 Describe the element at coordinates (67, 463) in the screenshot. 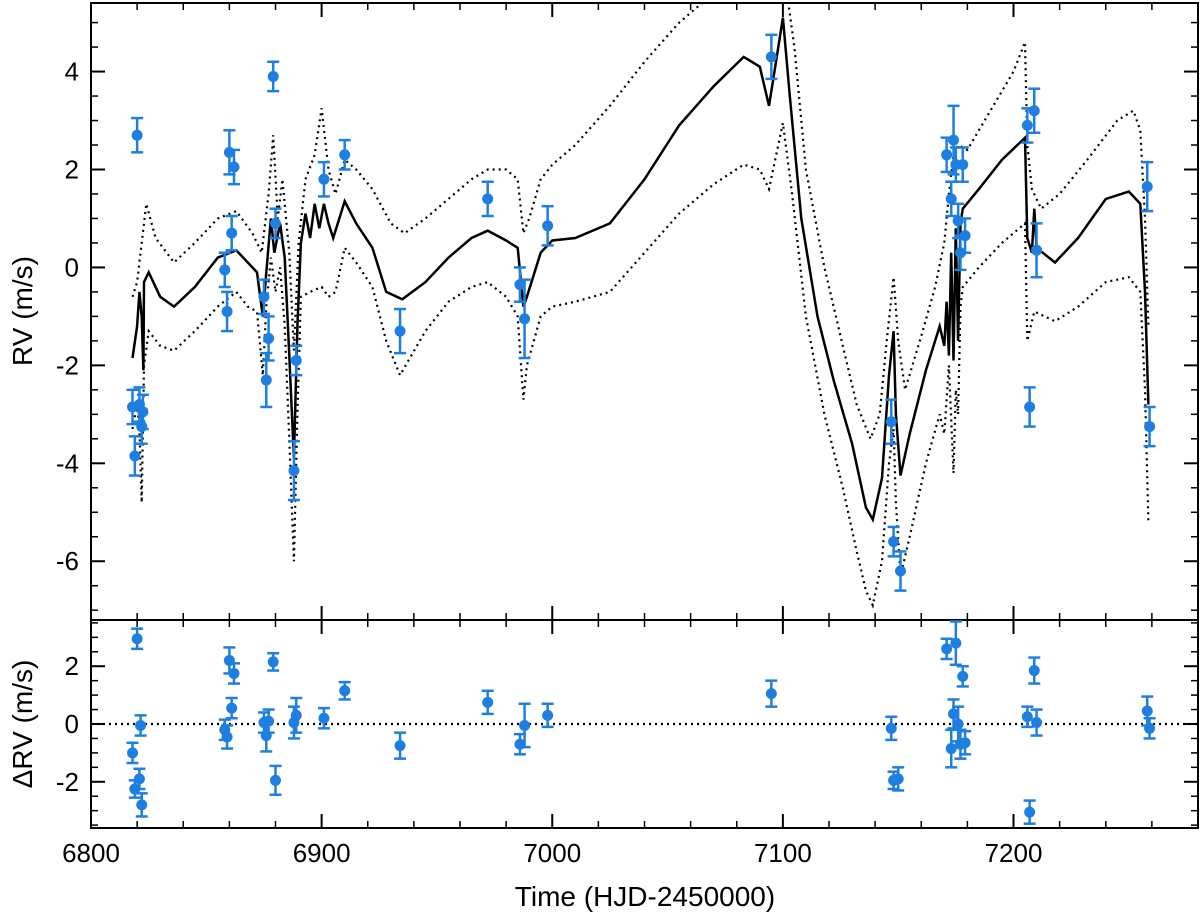

I see `y-tick-label: -4` at that location.